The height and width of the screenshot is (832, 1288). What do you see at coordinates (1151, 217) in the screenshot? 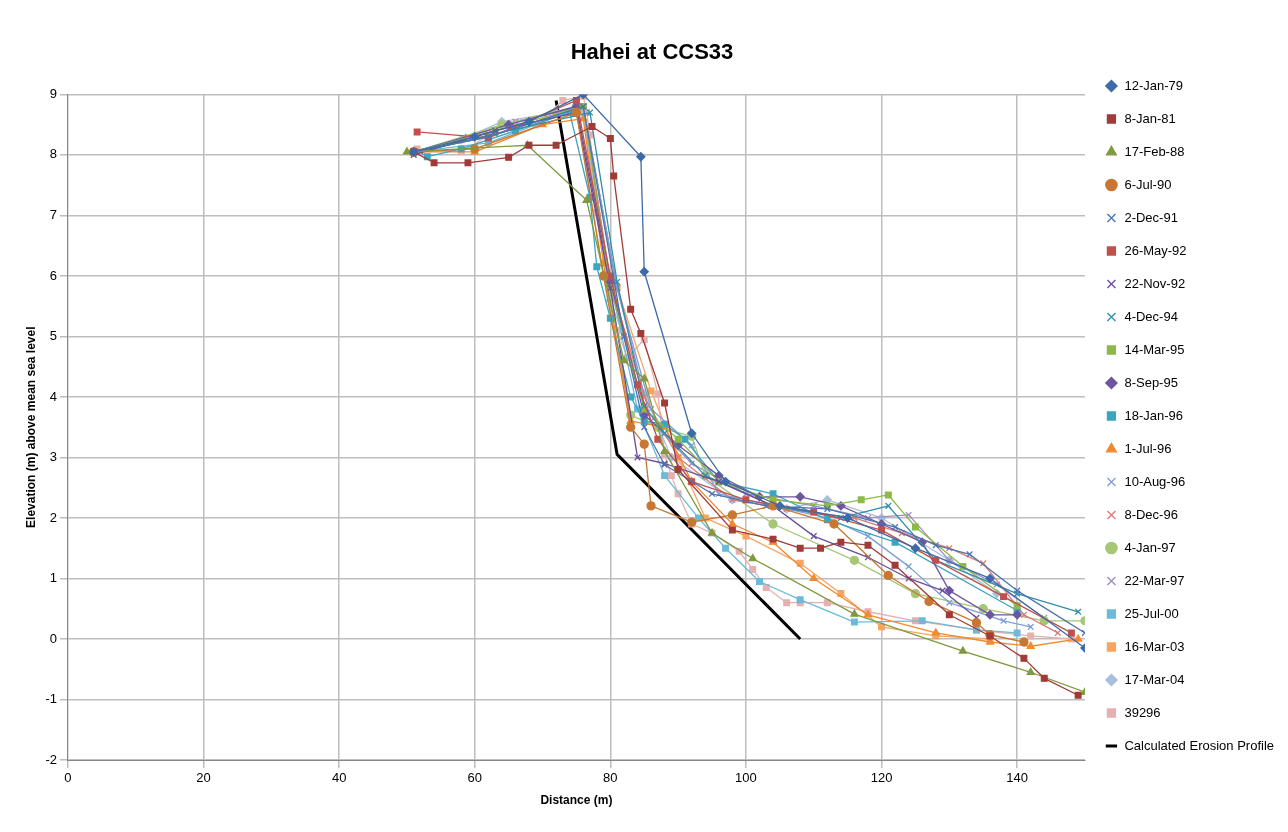
I see `legend-label: 2-Dec-91` at bounding box center [1151, 217].